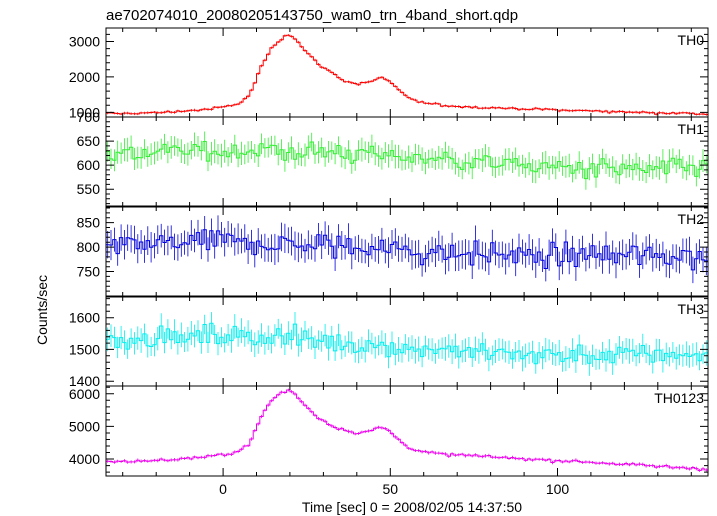 The height and width of the screenshot is (516, 717). What do you see at coordinates (89, 165) in the screenshot?
I see `y-tick-label: 600` at bounding box center [89, 165].